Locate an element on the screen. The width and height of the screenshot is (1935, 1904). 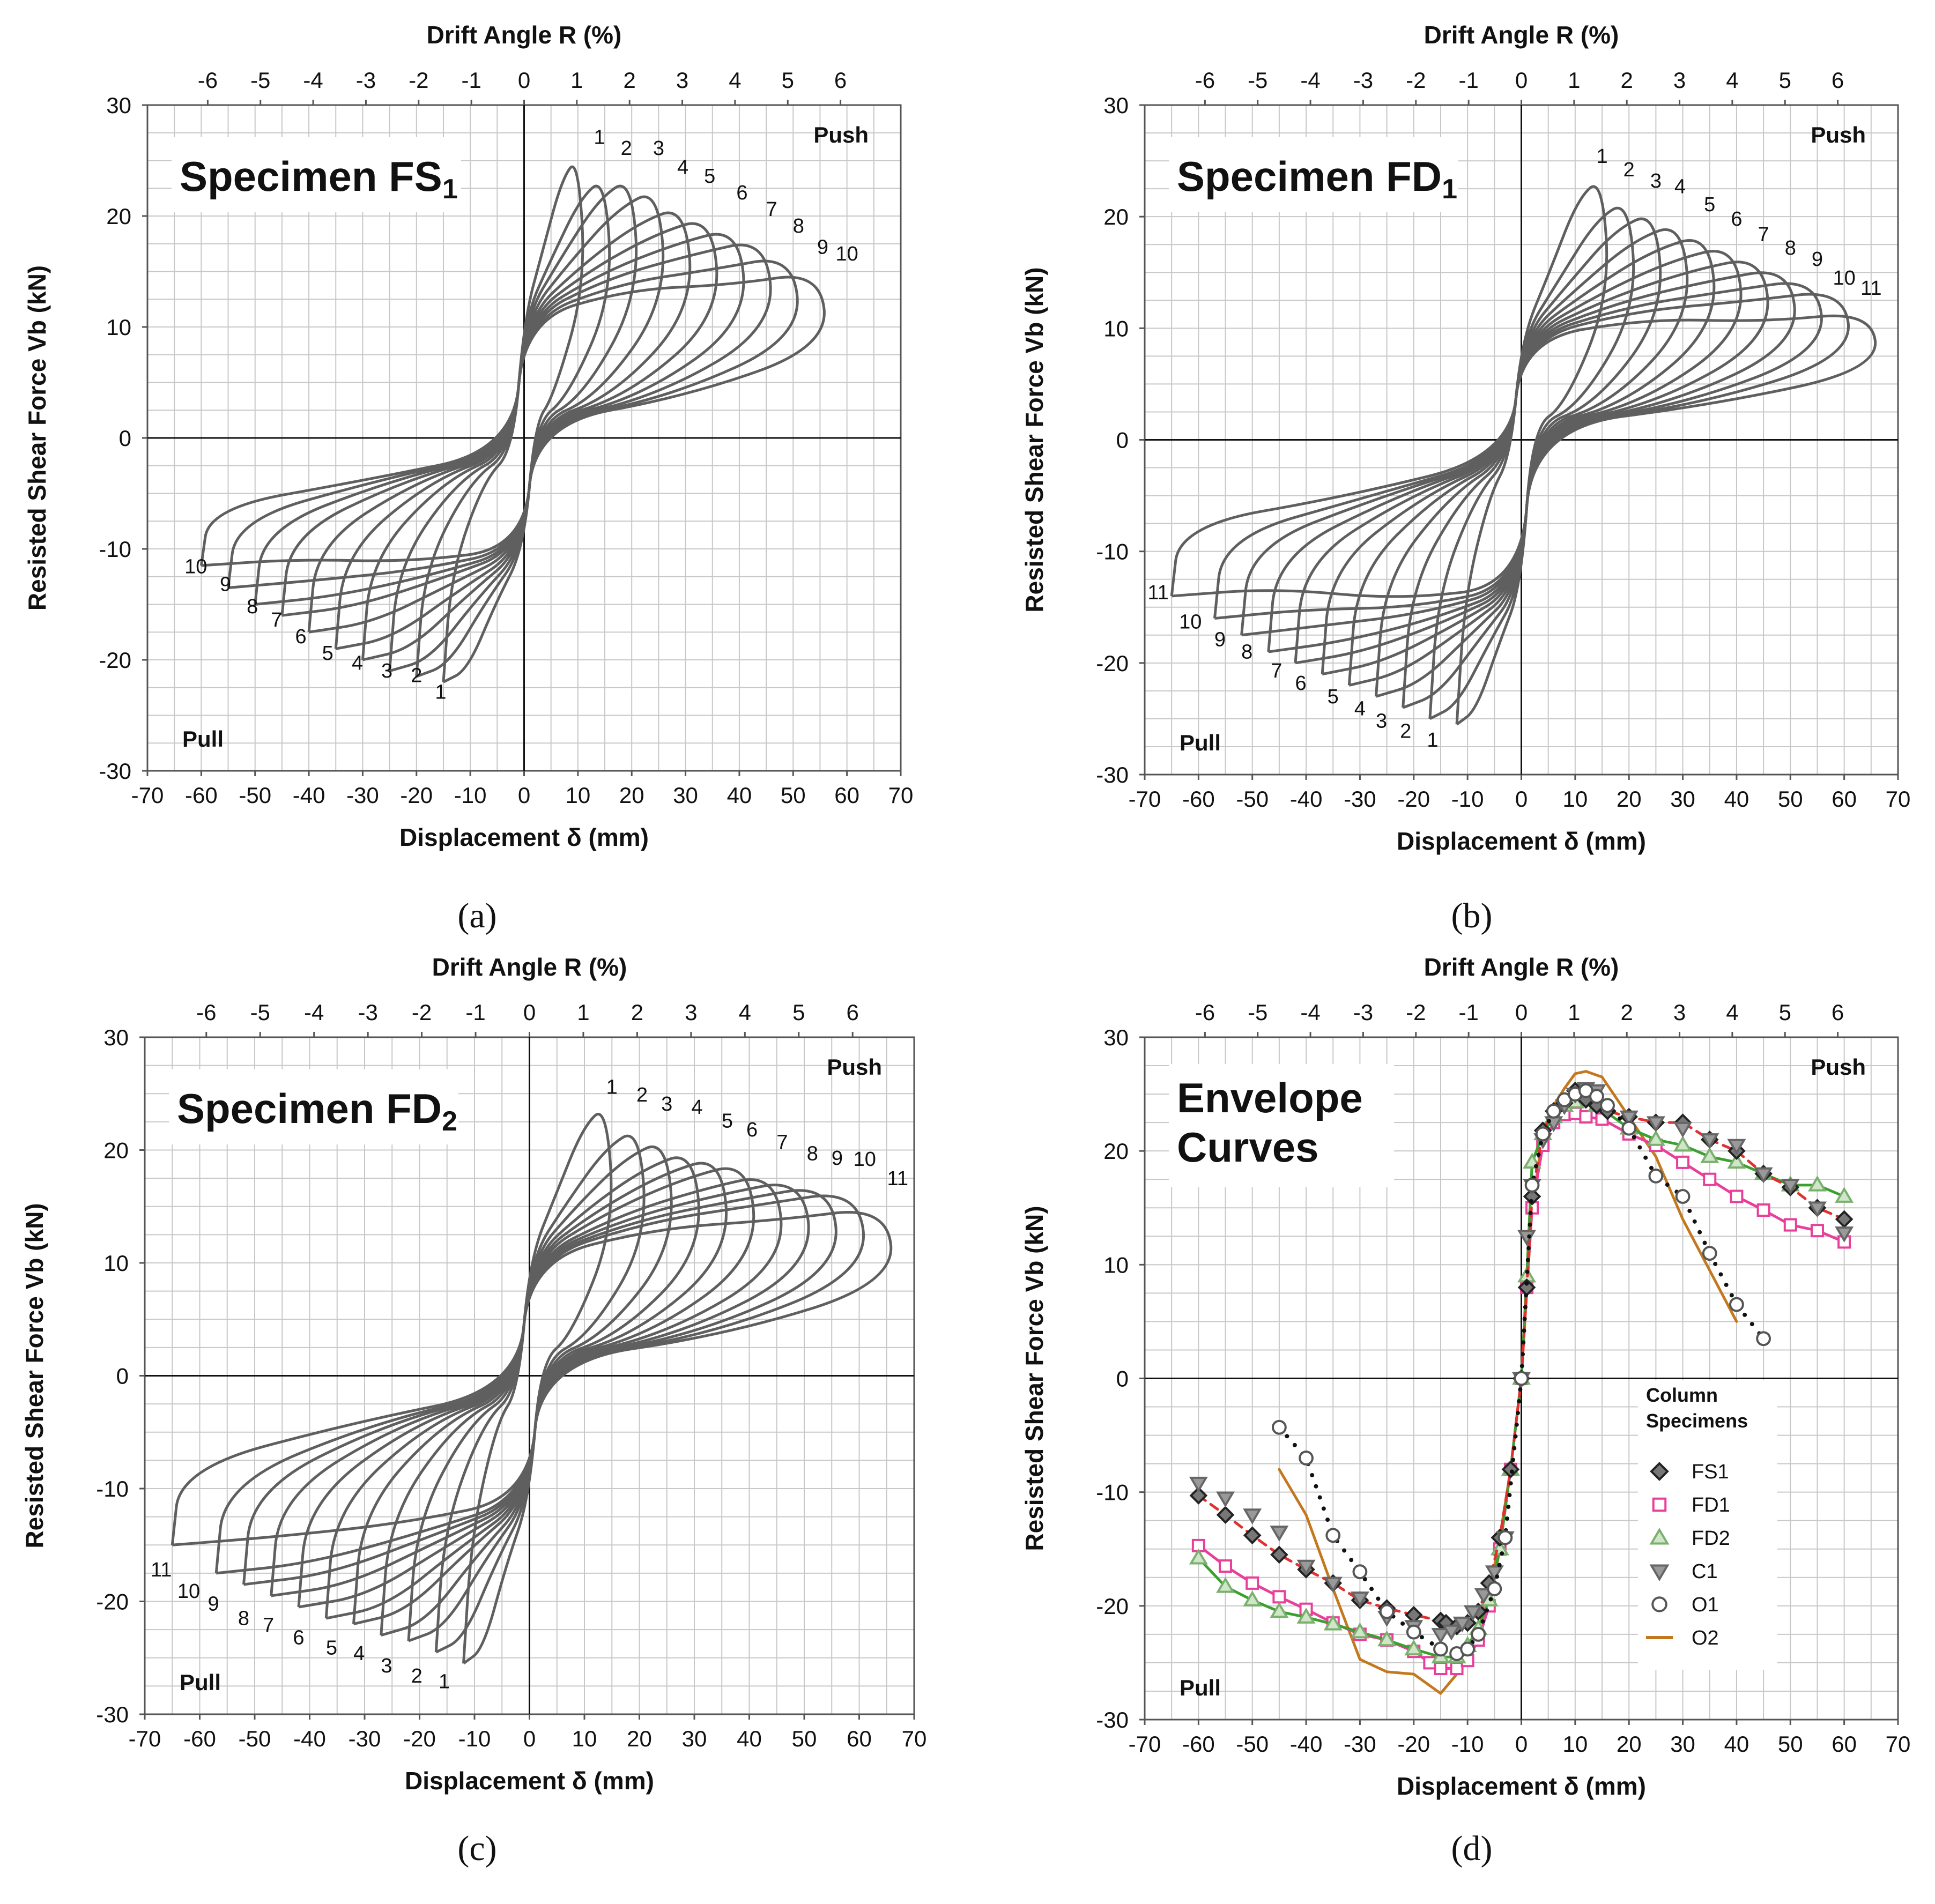
cycle-label-push: 5 is located at coordinates (728, 1121).